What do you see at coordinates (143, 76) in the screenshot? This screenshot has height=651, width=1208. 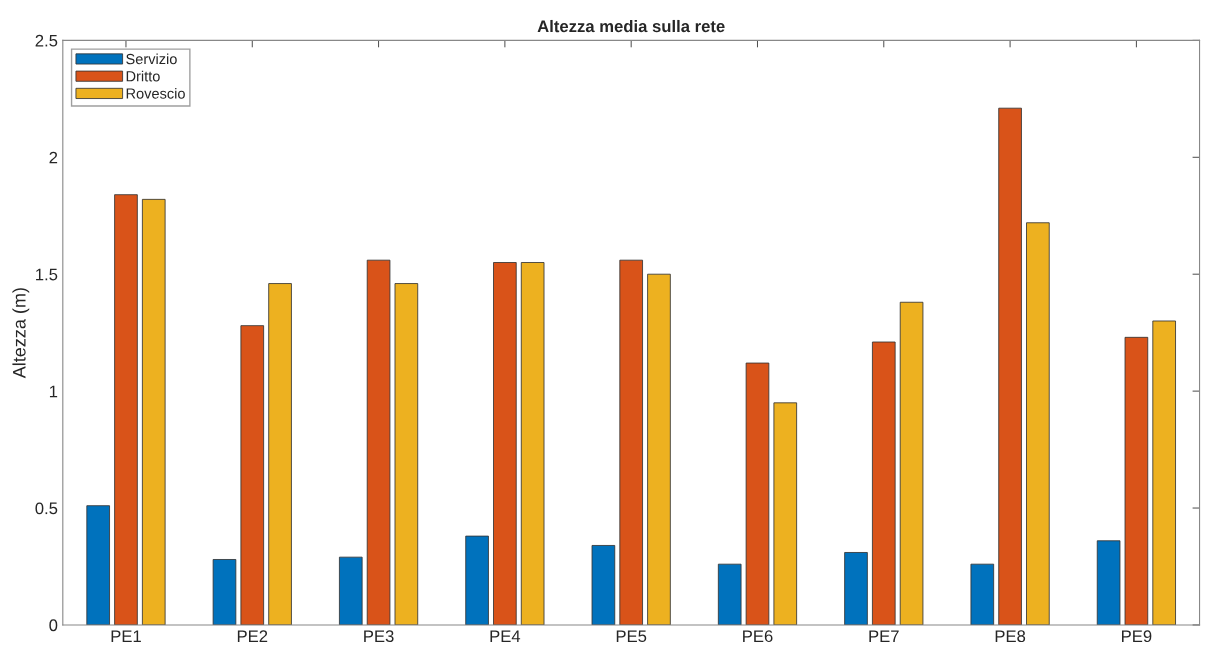 I see `legend-label: Dritto` at bounding box center [143, 76].